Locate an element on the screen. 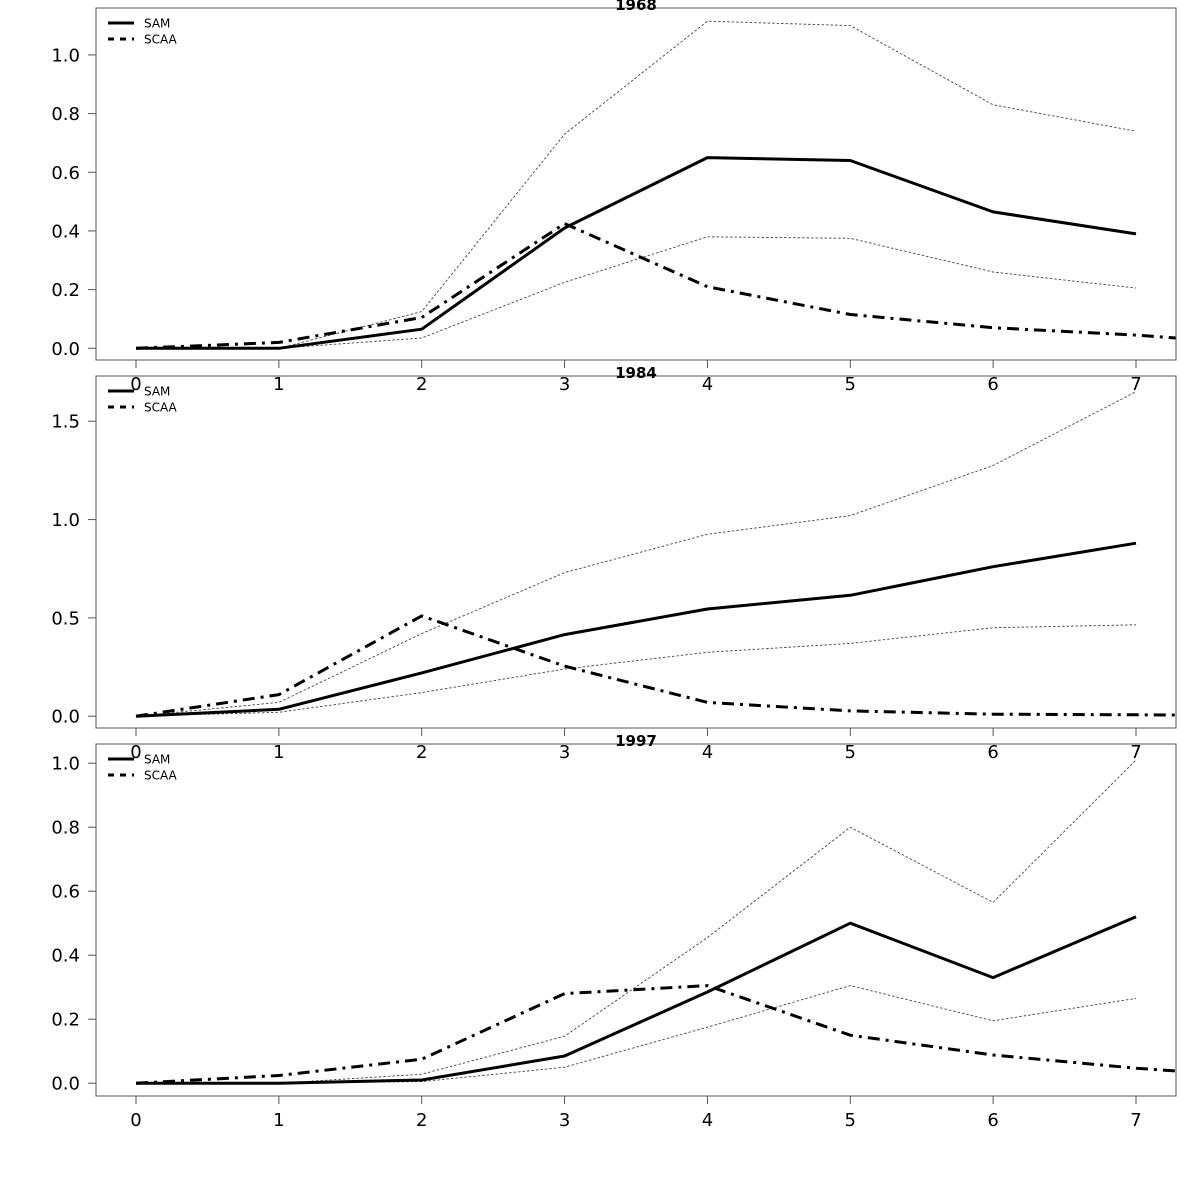  y-tick-label: 1.5 is located at coordinates (65, 422).